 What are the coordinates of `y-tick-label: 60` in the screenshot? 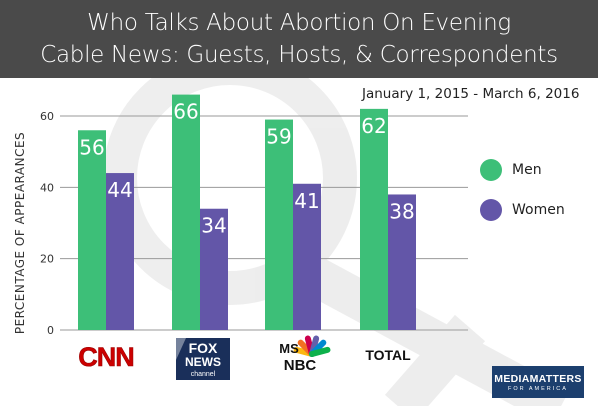 It's located at (47, 116).